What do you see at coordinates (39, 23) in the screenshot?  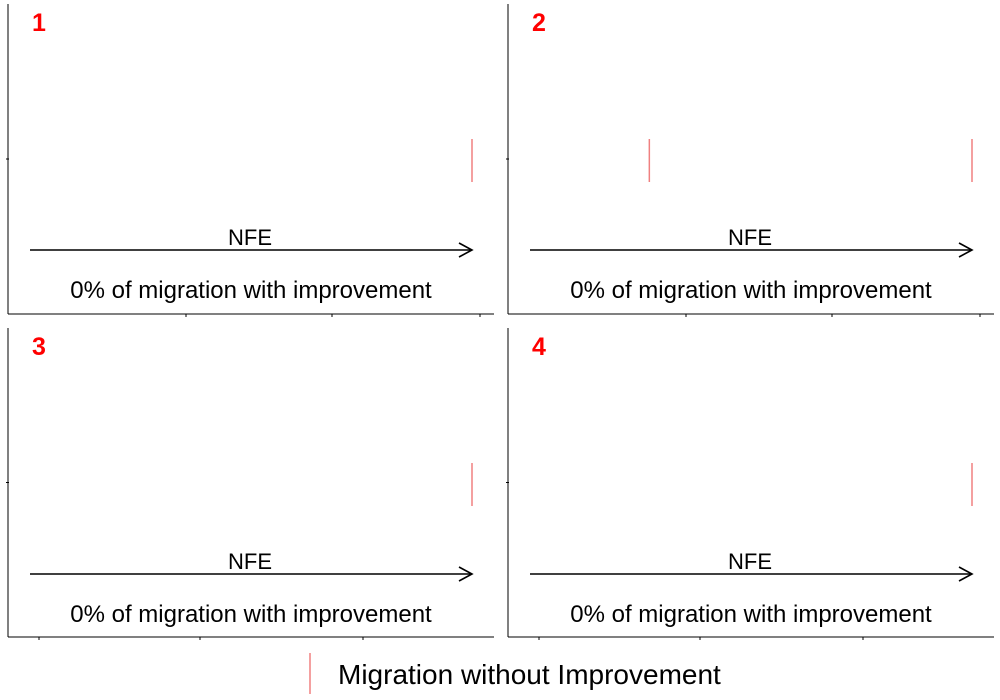 I see `panel-number: 1` at bounding box center [39, 23].